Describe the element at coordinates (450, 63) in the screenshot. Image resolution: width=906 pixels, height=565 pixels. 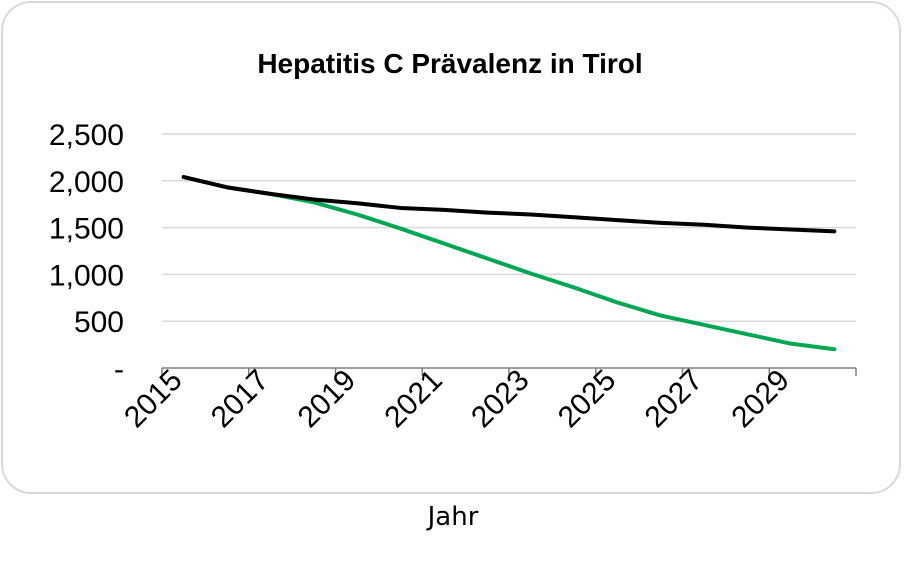
I see `chart-title: Hepatitis C Prävalenz in Tirol` at that location.